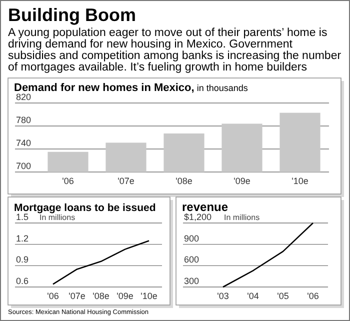  What do you see at coordinates (283, 296) in the screenshot?
I see `x-tick-label: '05` at bounding box center [283, 296].